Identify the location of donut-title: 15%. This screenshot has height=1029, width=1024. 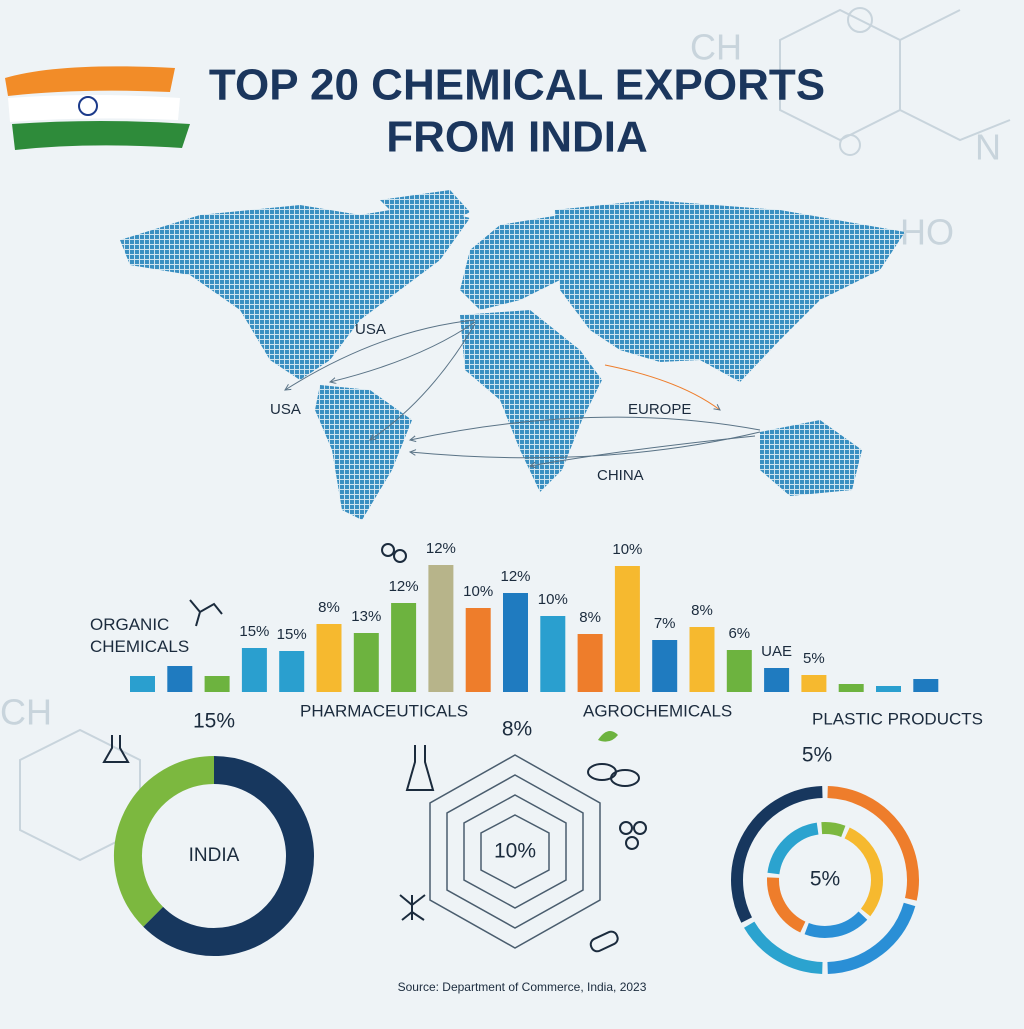
(214, 721).